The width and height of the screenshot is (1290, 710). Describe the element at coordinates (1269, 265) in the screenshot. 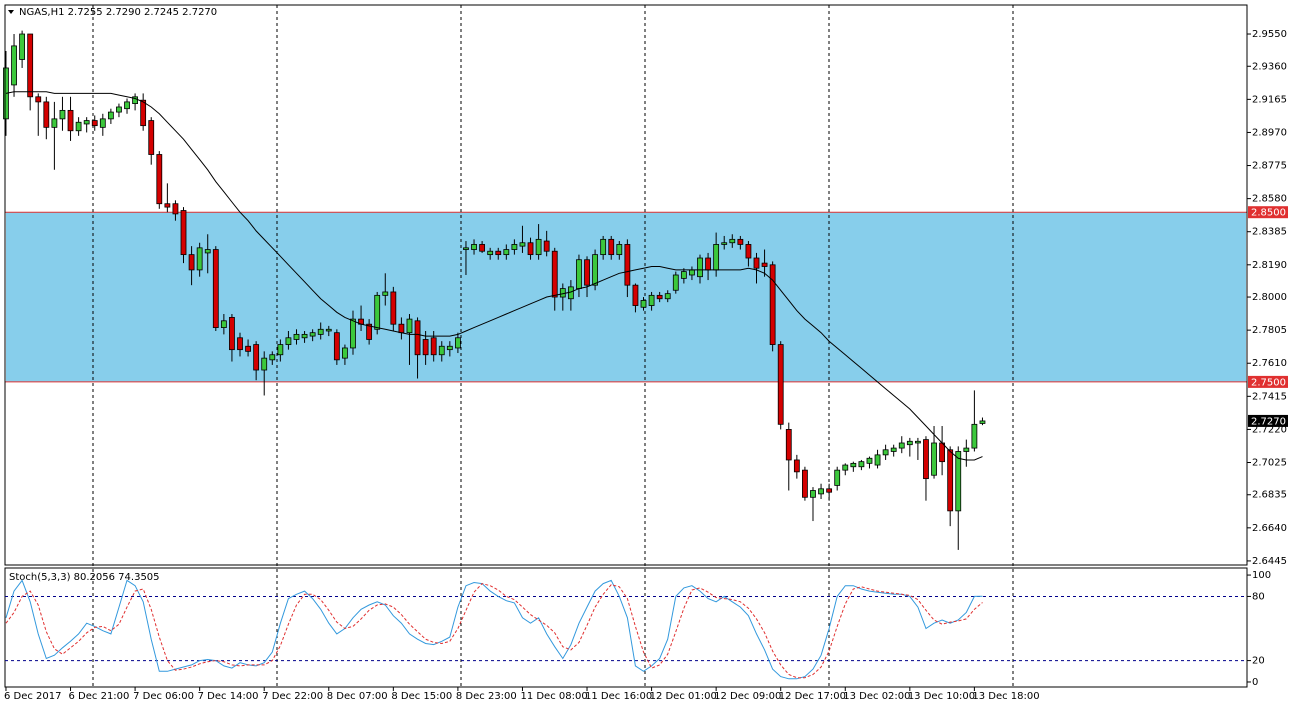

I see `y-tick-label: 2.8190` at that location.